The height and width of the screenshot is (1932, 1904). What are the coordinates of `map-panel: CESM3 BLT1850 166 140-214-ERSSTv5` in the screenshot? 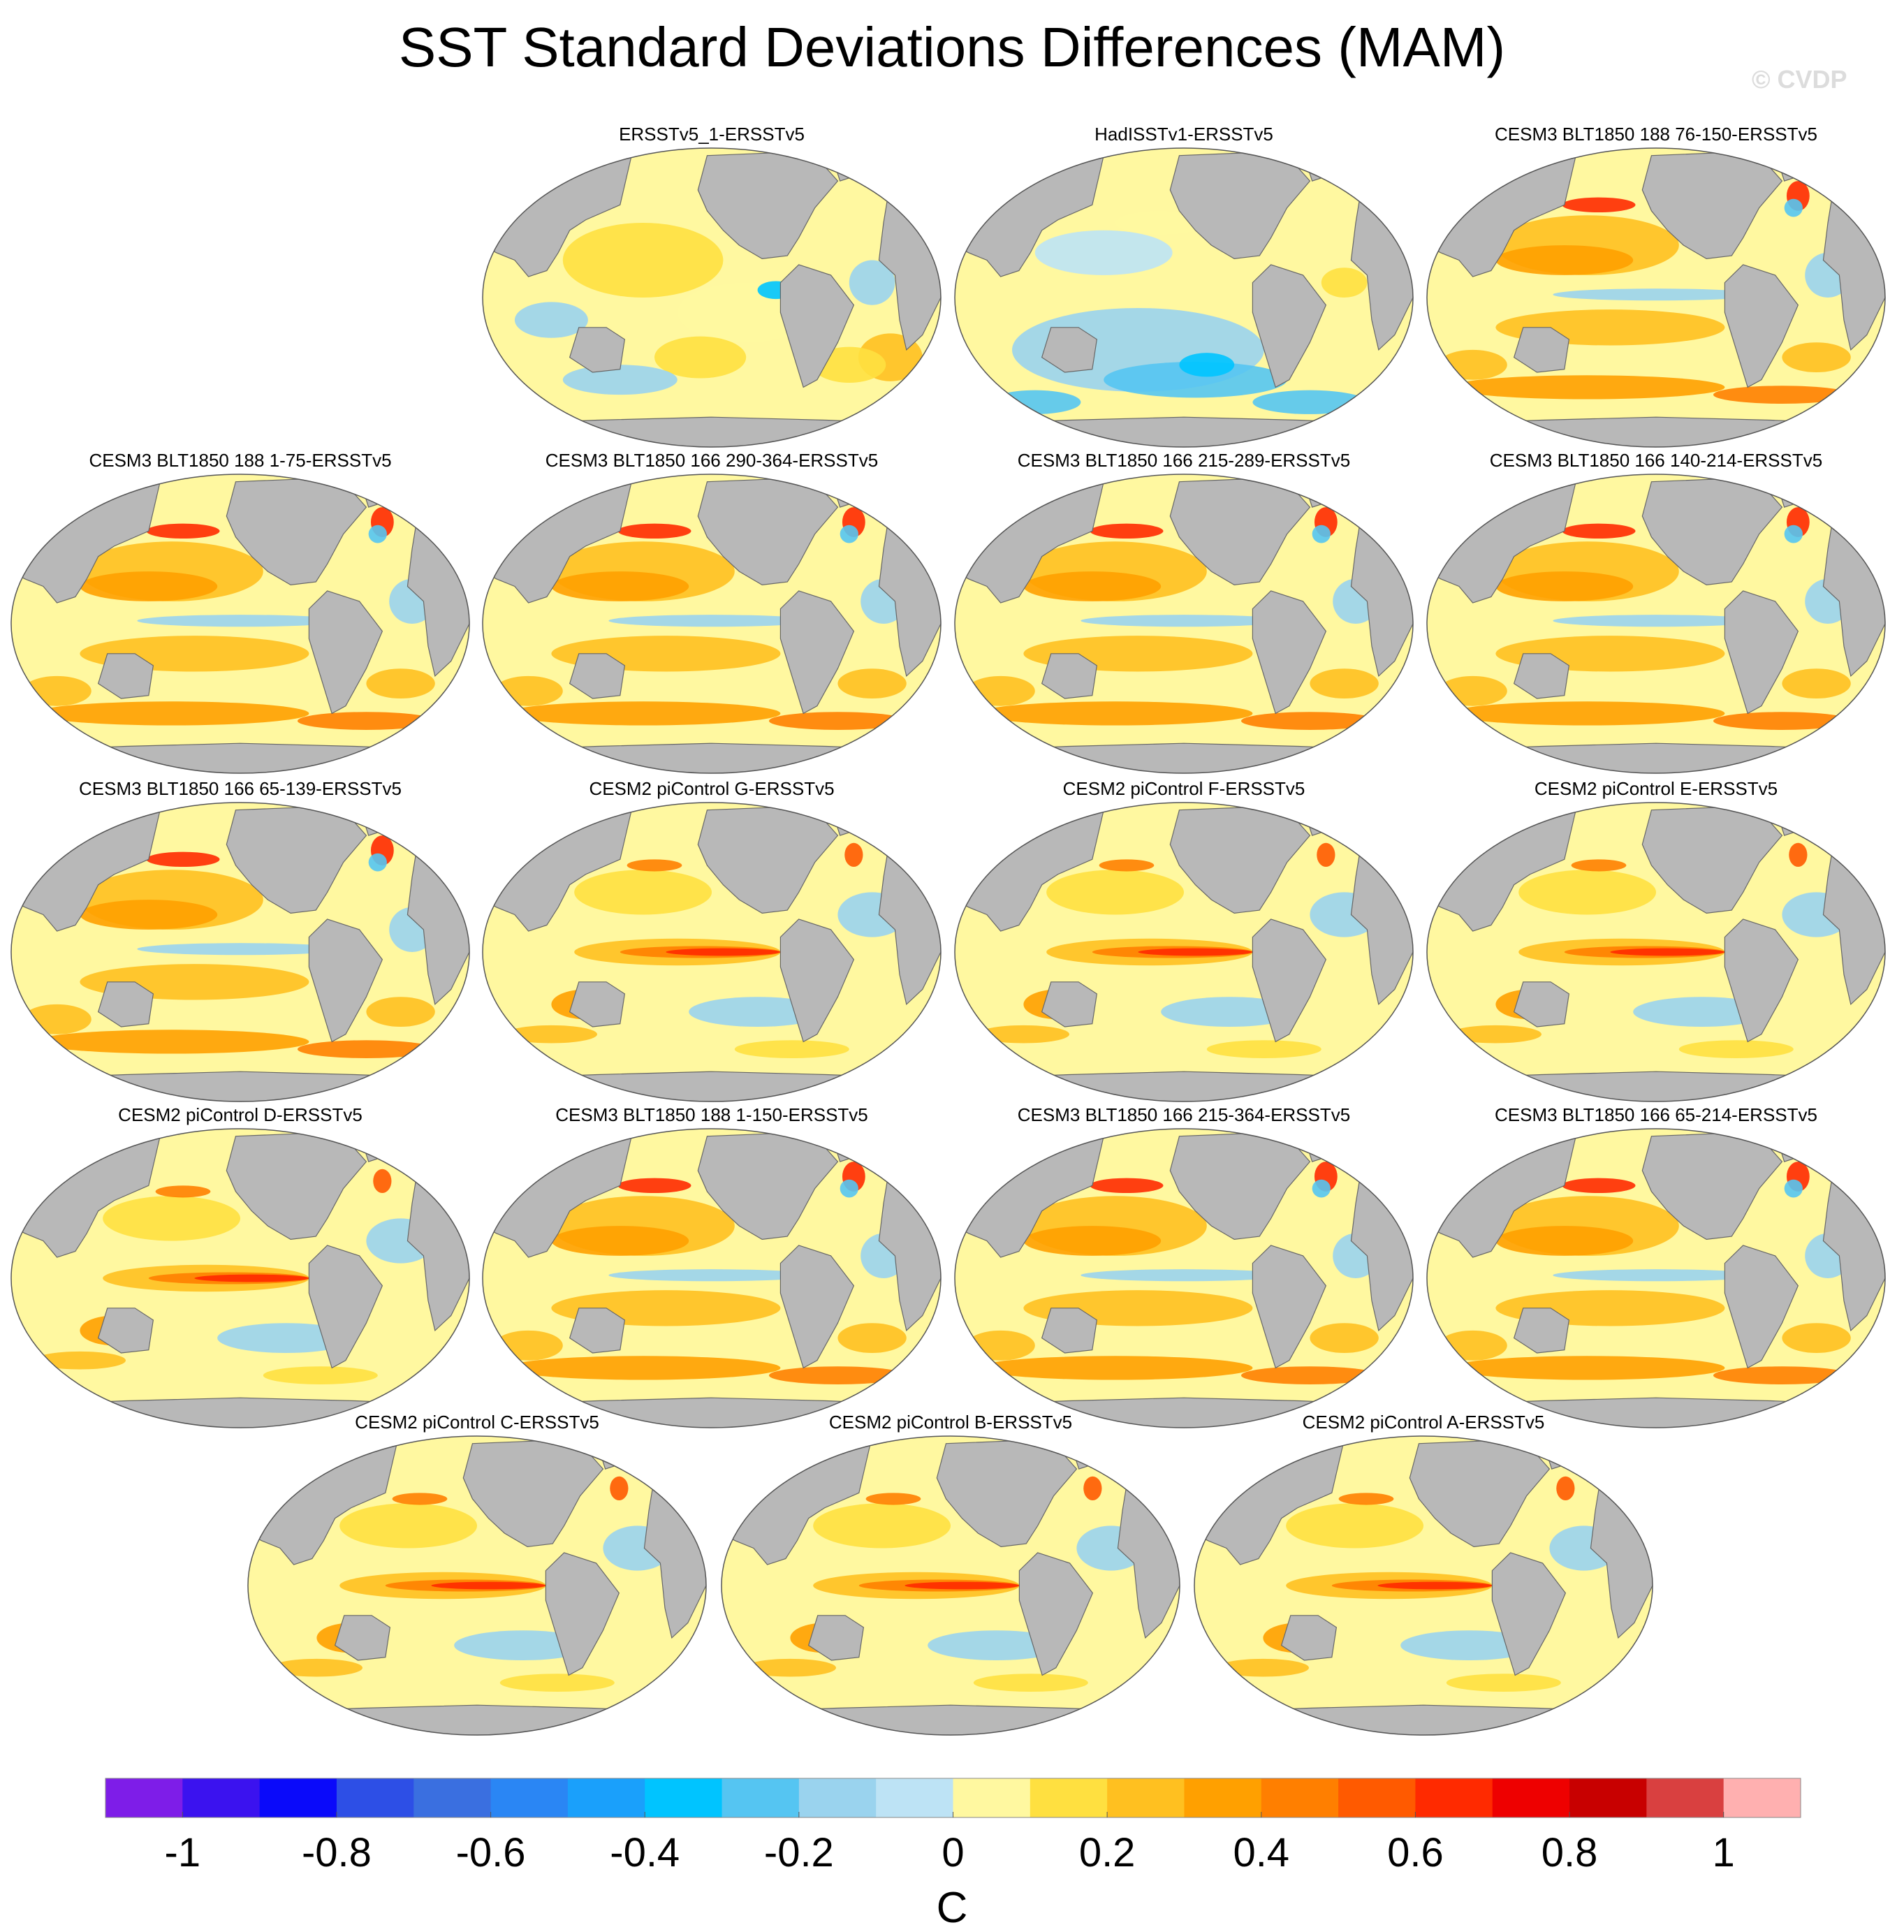 It's located at (1656, 613).